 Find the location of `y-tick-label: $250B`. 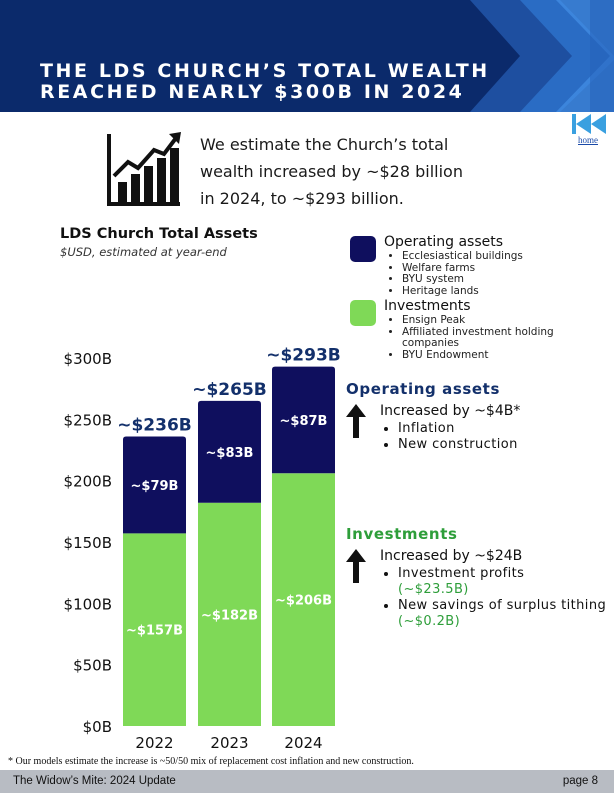

y-tick-label: $250B is located at coordinates (88, 420).